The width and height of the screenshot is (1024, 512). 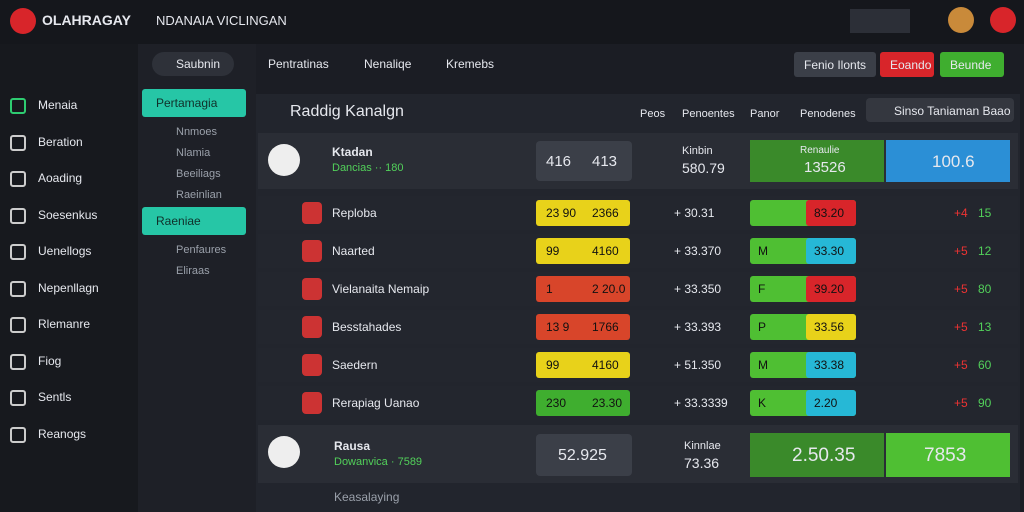 What do you see at coordinates (196, 132) in the screenshot?
I see `subpanel-item: Nnmoes` at bounding box center [196, 132].